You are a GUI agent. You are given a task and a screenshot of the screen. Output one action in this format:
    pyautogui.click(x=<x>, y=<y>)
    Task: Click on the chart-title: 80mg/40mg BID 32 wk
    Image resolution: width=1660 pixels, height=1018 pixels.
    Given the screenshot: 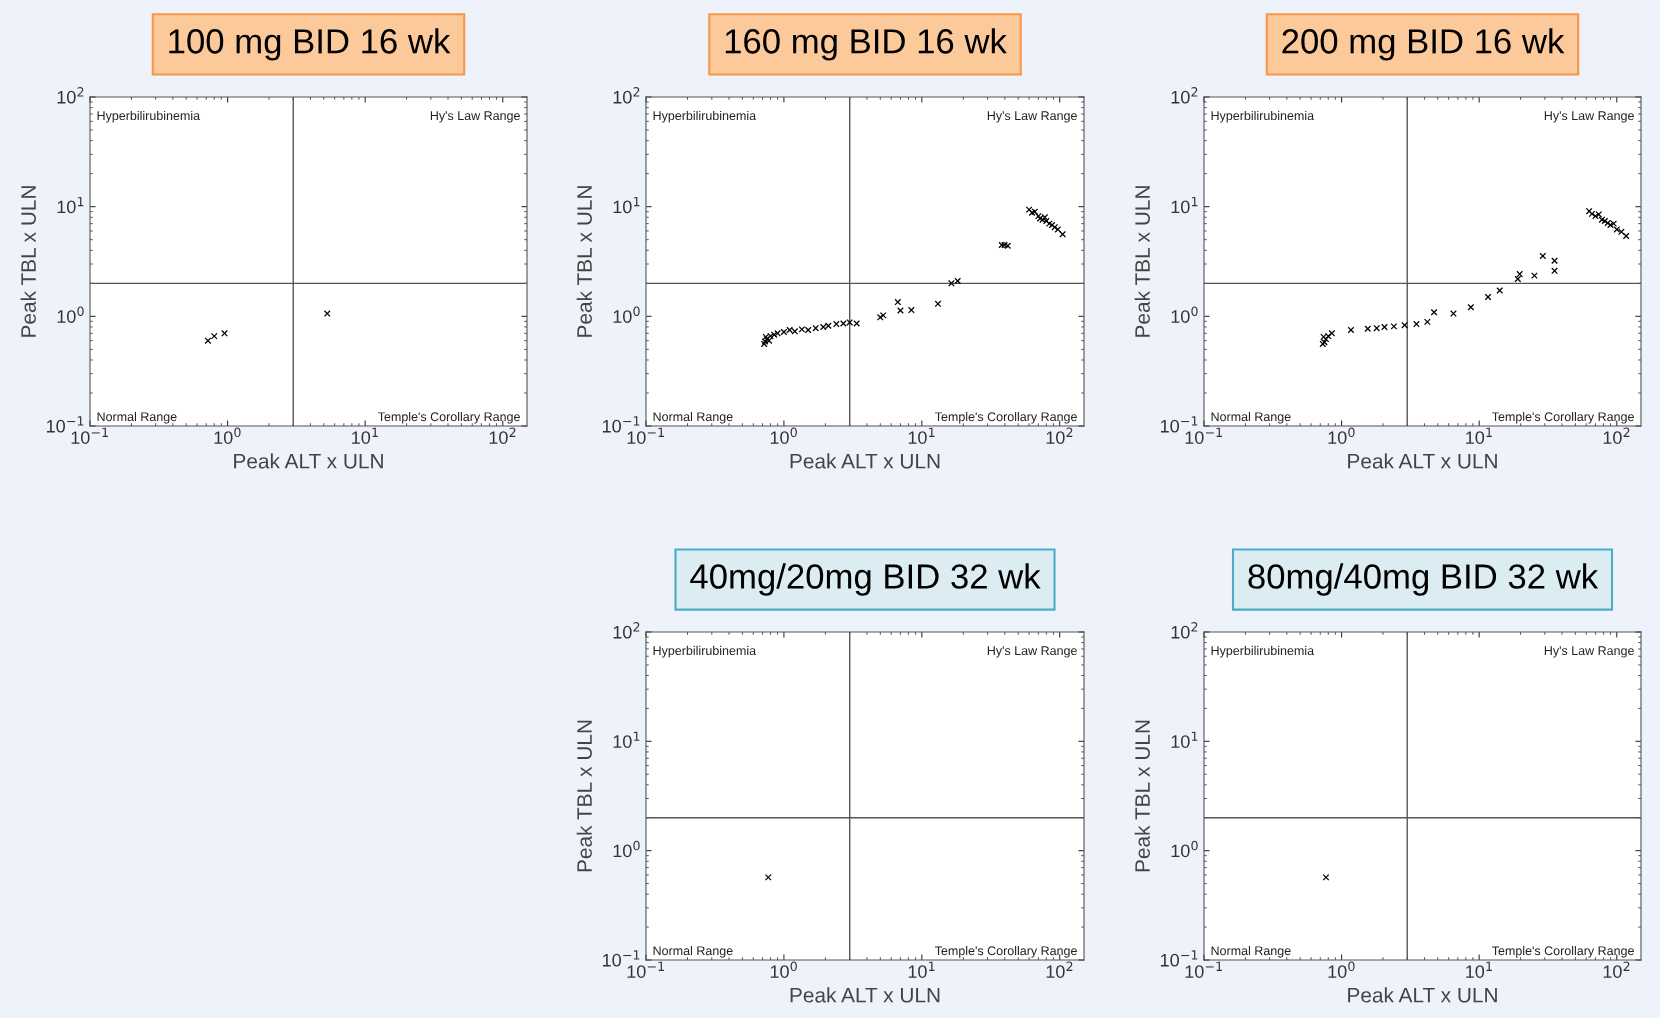 What is the action you would take?
    pyautogui.click(x=1423, y=579)
    